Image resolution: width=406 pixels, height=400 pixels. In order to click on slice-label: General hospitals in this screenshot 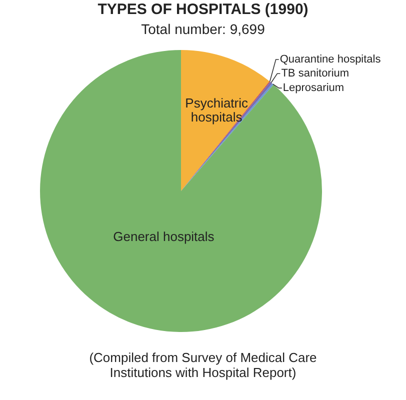, I will do `click(164, 236)`.